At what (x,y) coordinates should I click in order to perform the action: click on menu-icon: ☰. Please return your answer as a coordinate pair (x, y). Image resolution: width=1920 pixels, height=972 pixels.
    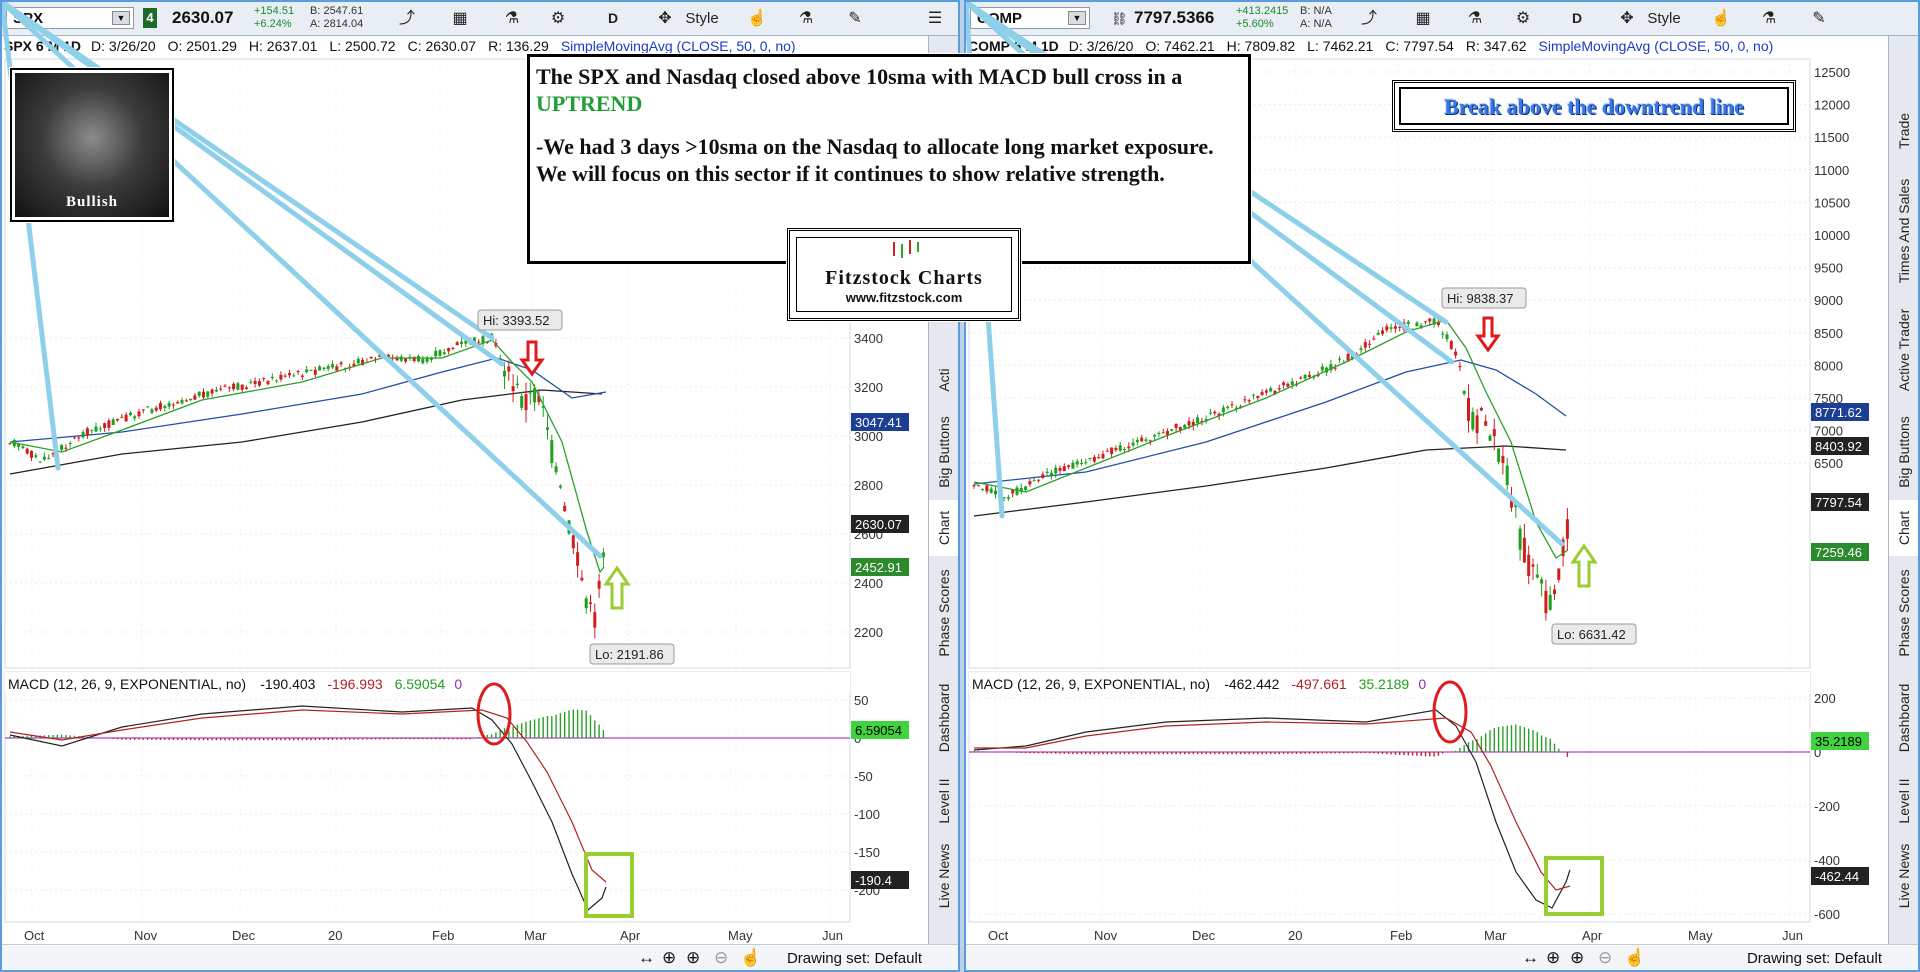
    Looking at the image, I should click on (935, 18).